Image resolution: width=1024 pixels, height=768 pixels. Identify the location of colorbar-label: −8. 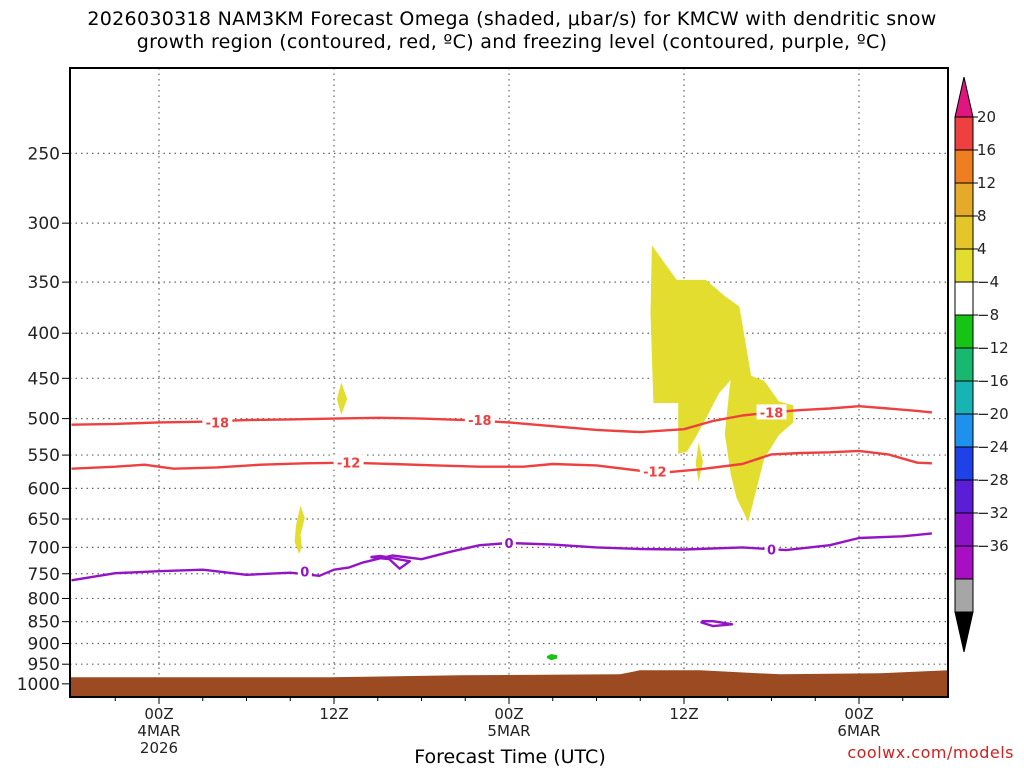
(988, 315).